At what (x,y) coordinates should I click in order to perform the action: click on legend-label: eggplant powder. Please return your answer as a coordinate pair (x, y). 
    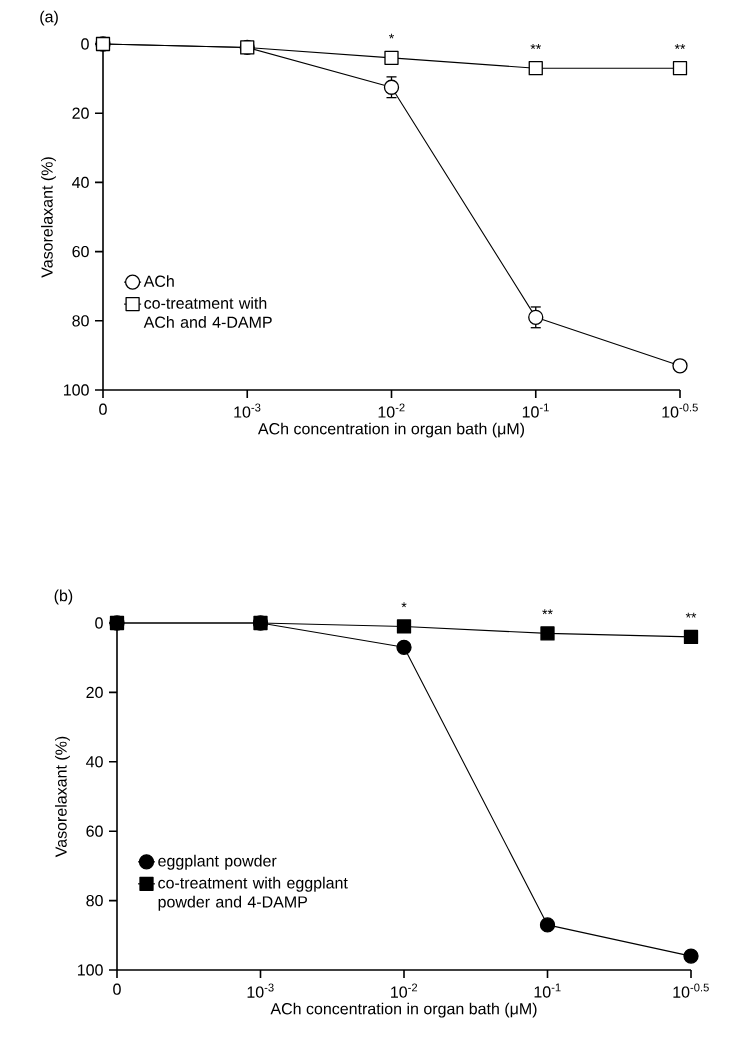
    Looking at the image, I should click on (217, 862).